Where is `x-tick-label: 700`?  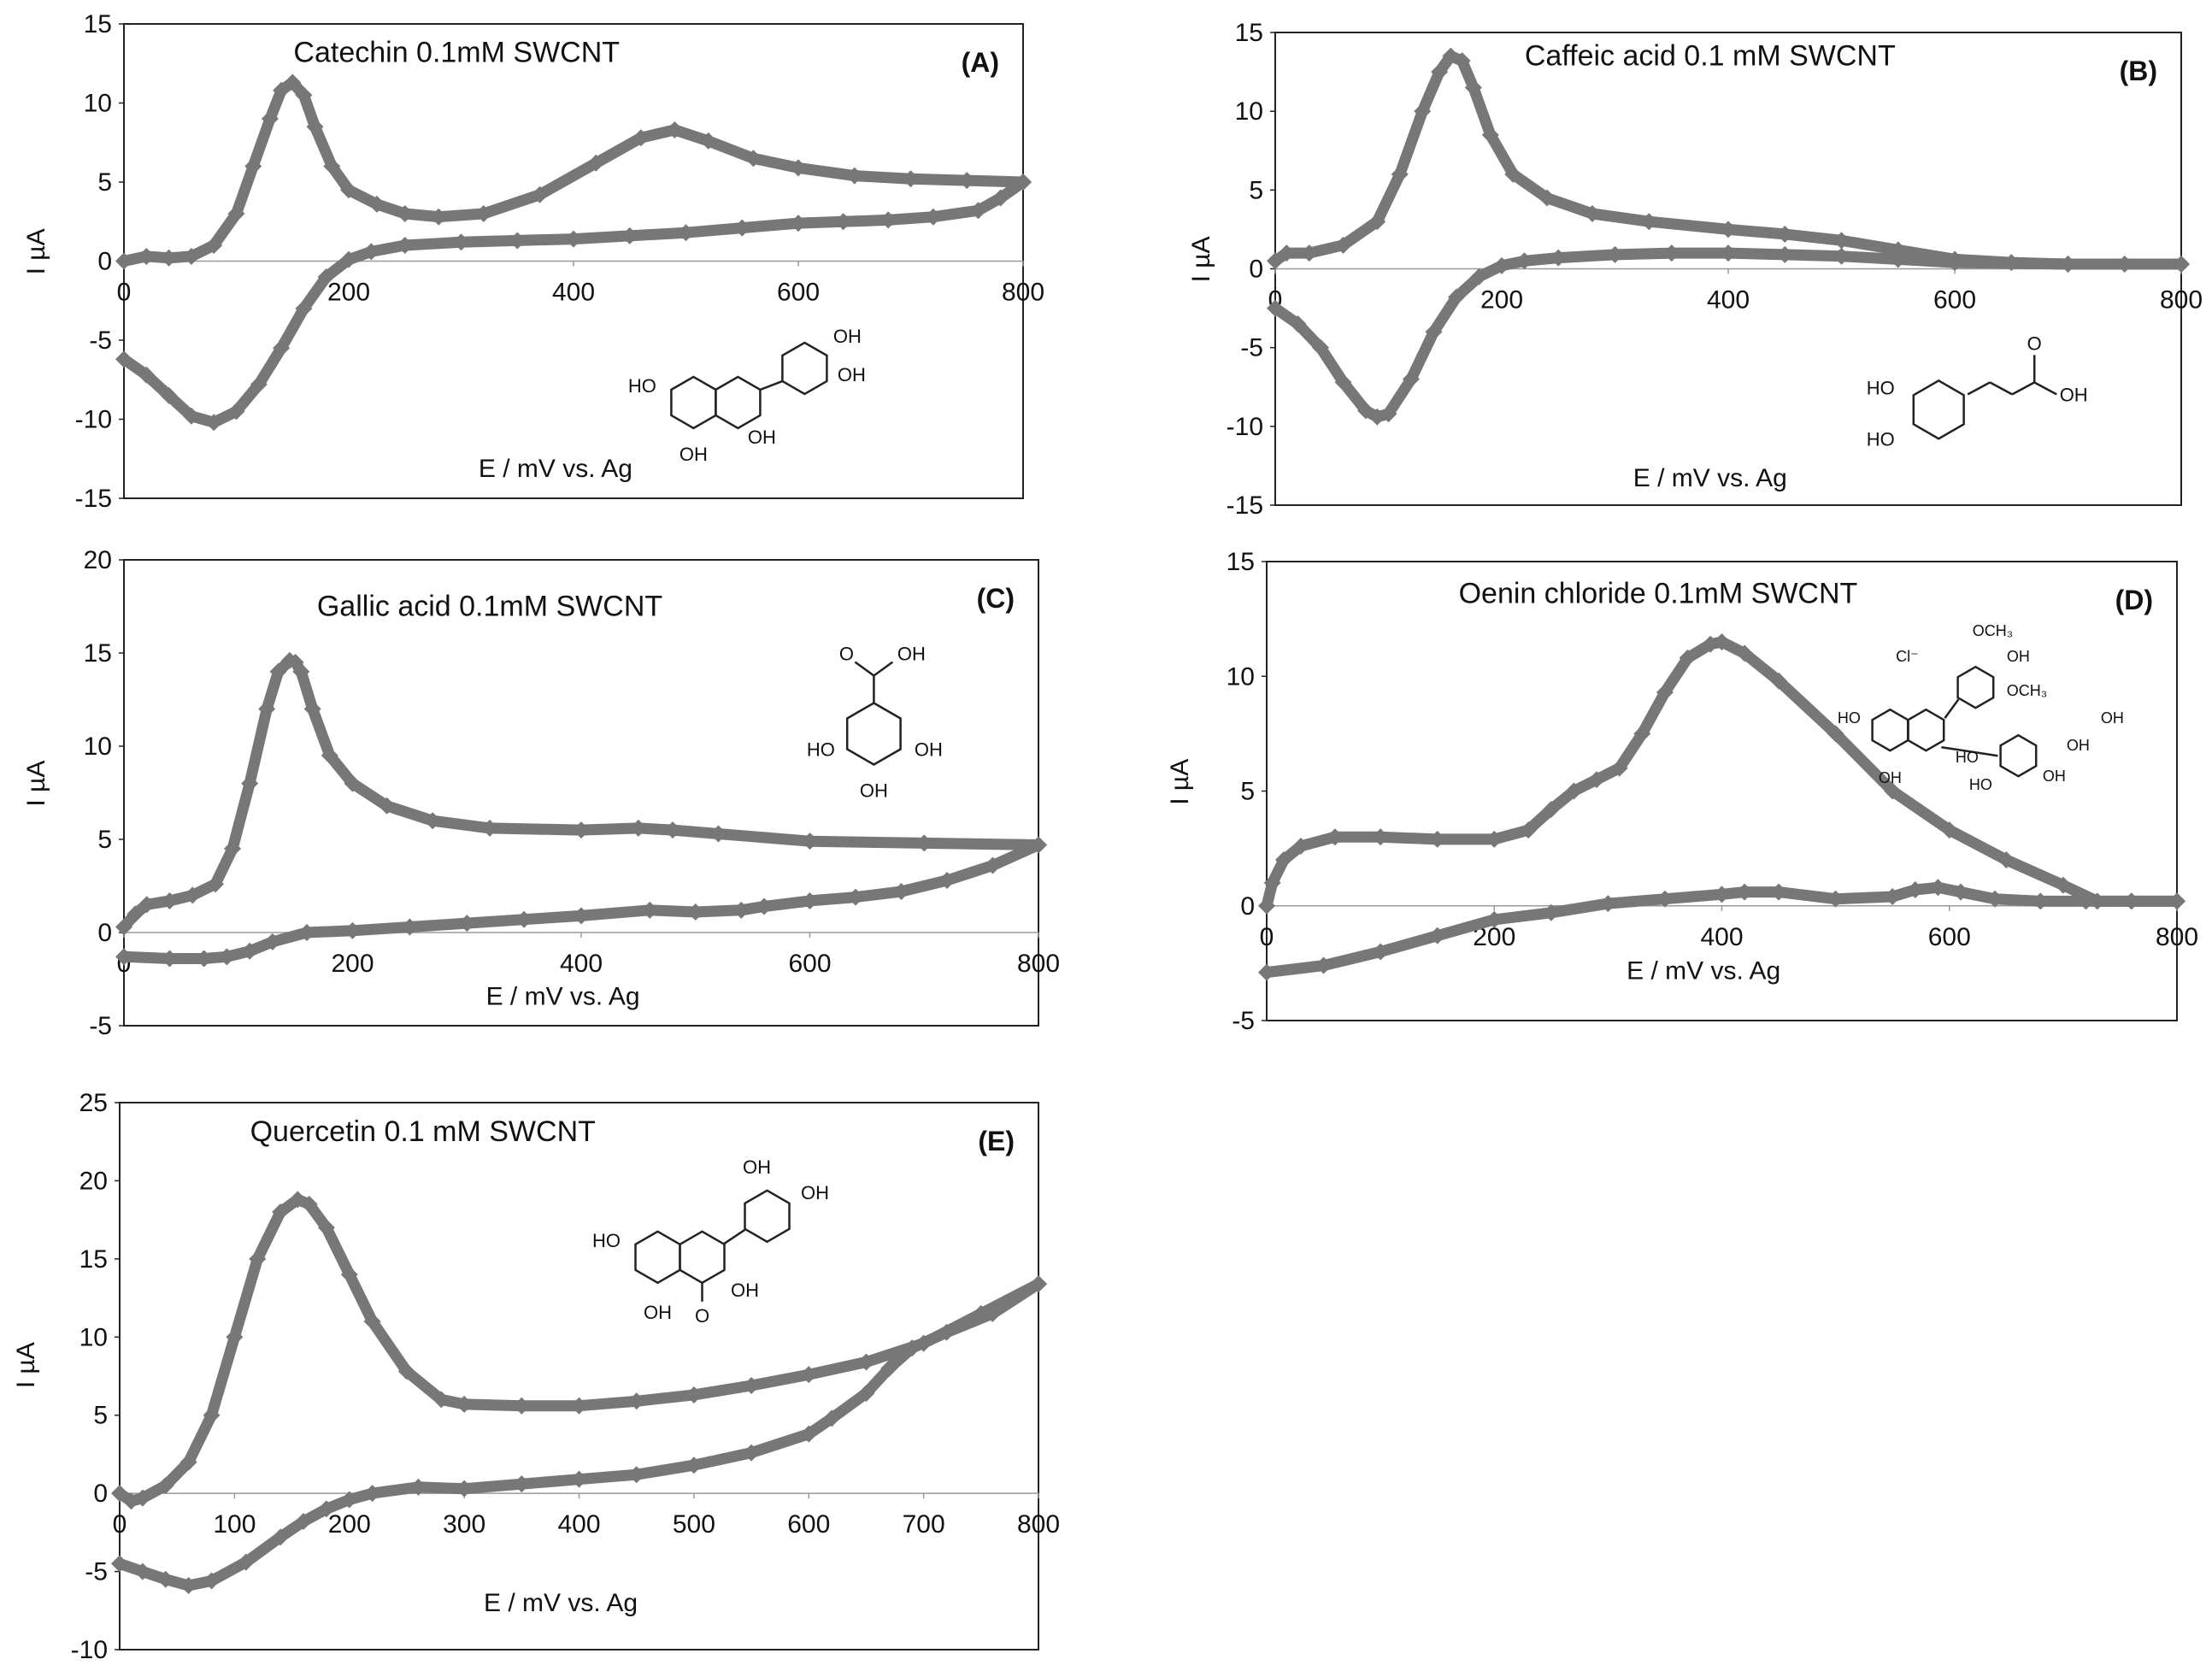
x-tick-label: 700 is located at coordinates (924, 1524).